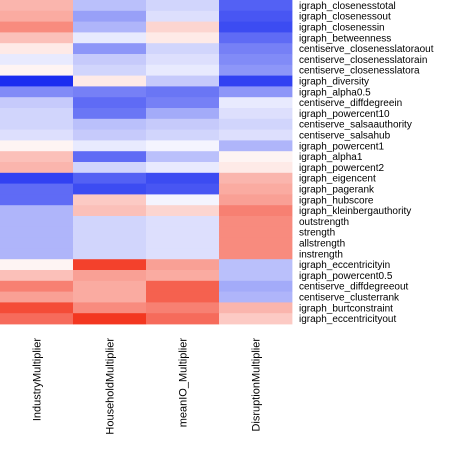  Describe the element at coordinates (346, 276) in the screenshot. I see `row-label: igraph_powercent0.5` at that location.